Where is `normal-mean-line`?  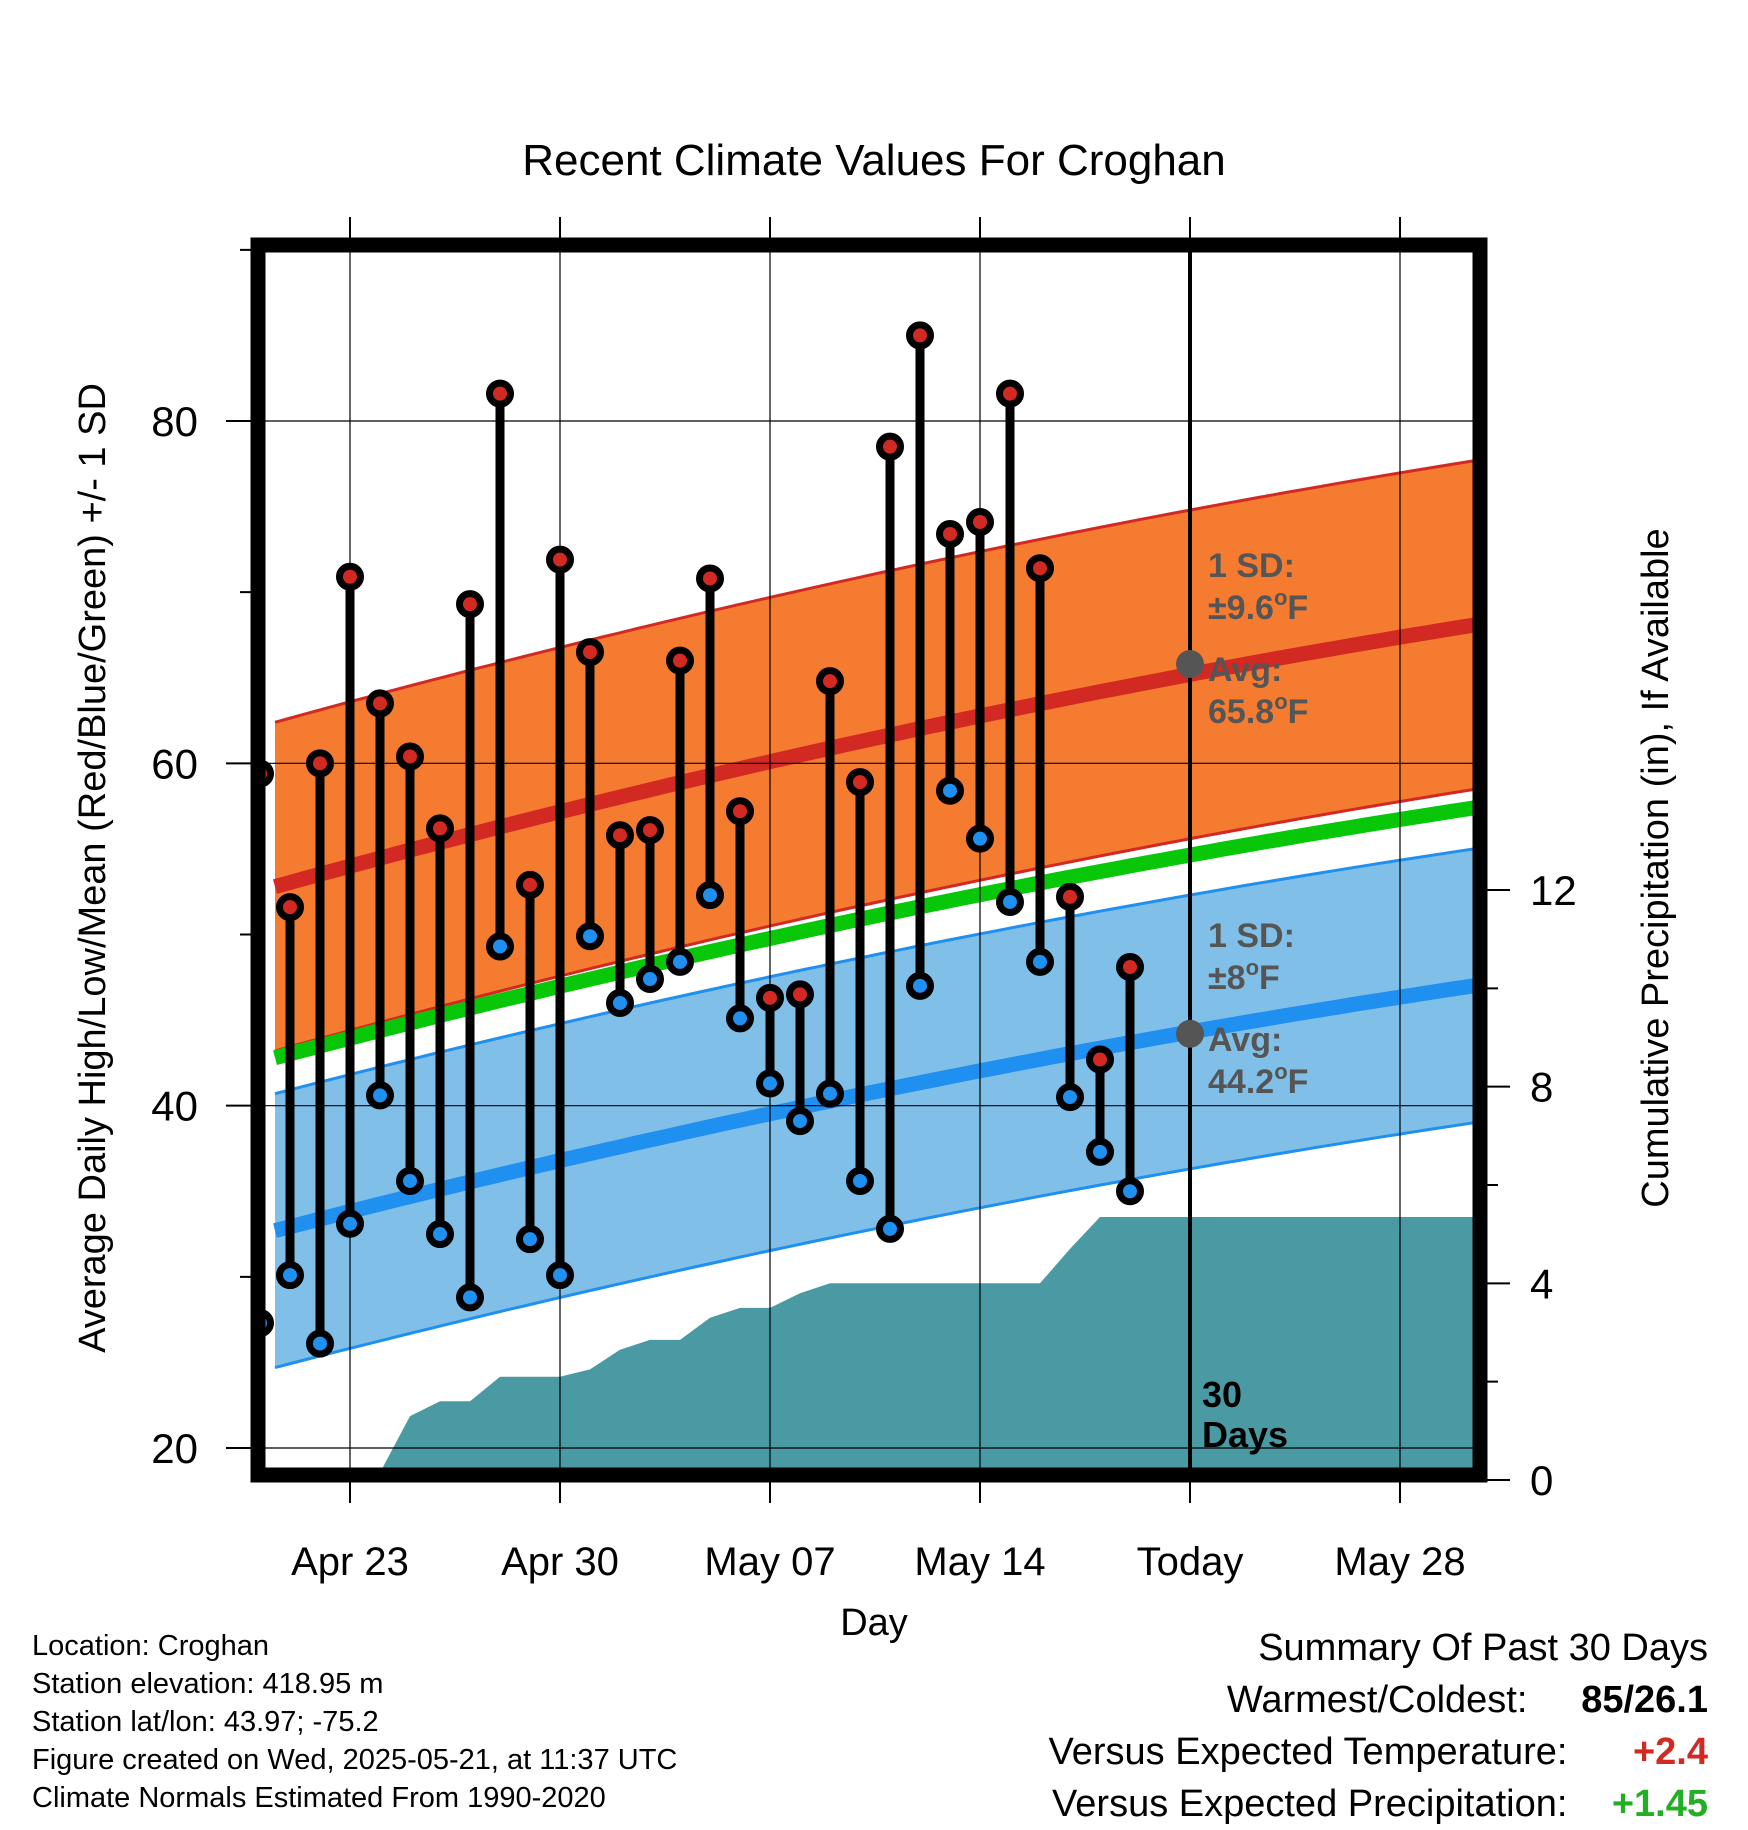
normal-mean-line is located at coordinates (876, 932).